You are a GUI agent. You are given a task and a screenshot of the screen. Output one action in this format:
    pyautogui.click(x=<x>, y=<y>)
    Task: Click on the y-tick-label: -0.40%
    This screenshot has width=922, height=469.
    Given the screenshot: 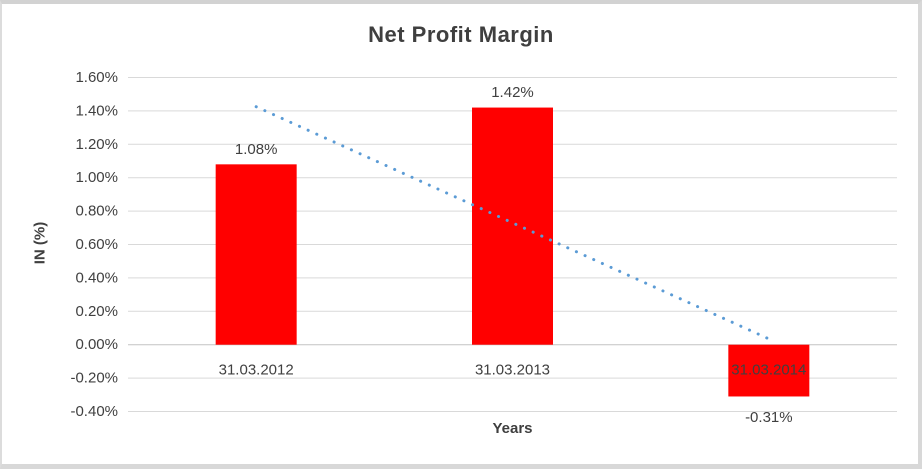 What is the action you would take?
    pyautogui.click(x=94, y=411)
    